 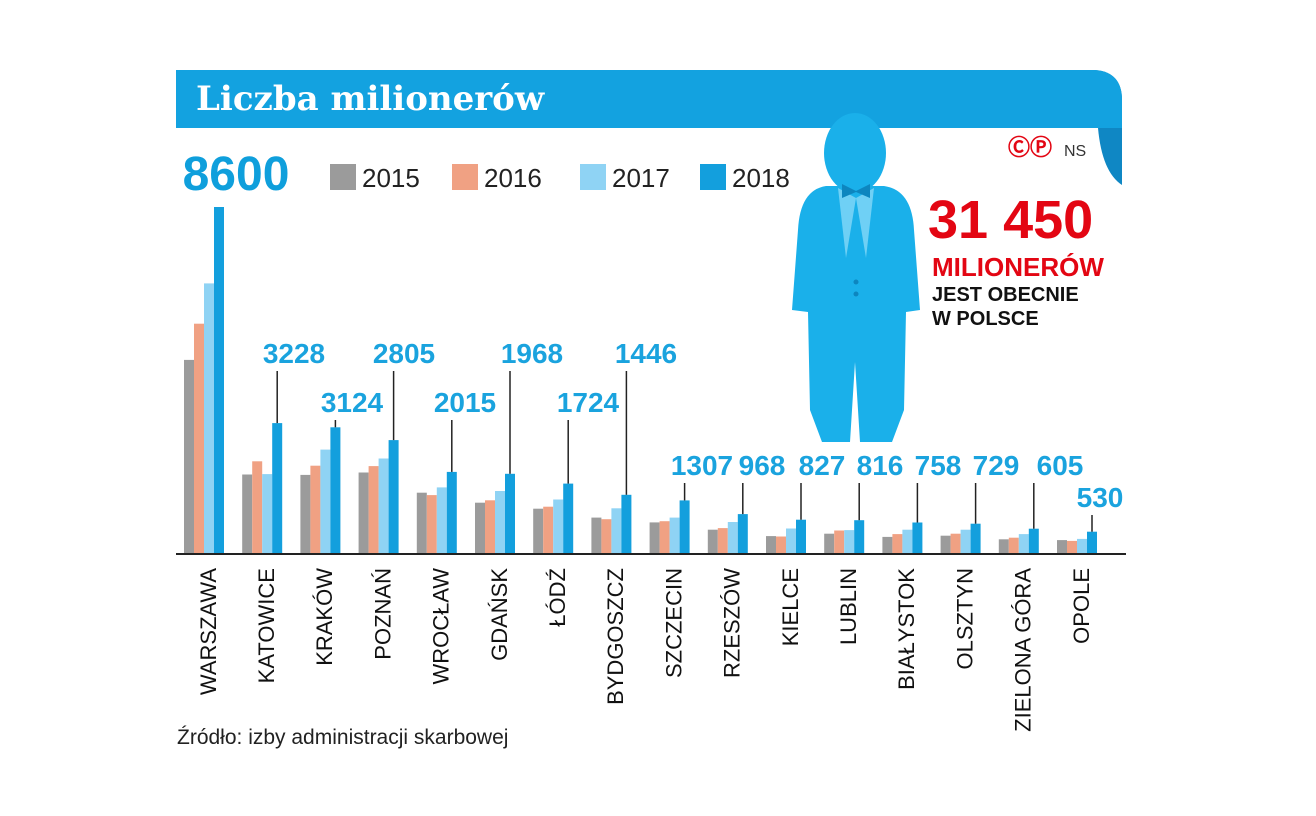 What do you see at coordinates (352, 402) in the screenshot?
I see `value-label-2: 3124` at bounding box center [352, 402].